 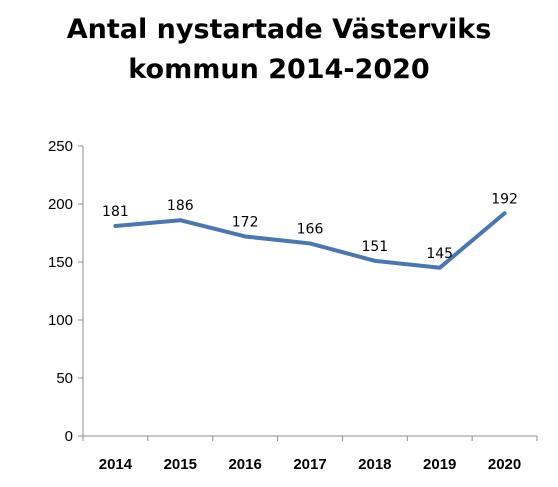 What do you see at coordinates (244, 464) in the screenshot?
I see `x-tick-label: 2016` at bounding box center [244, 464].